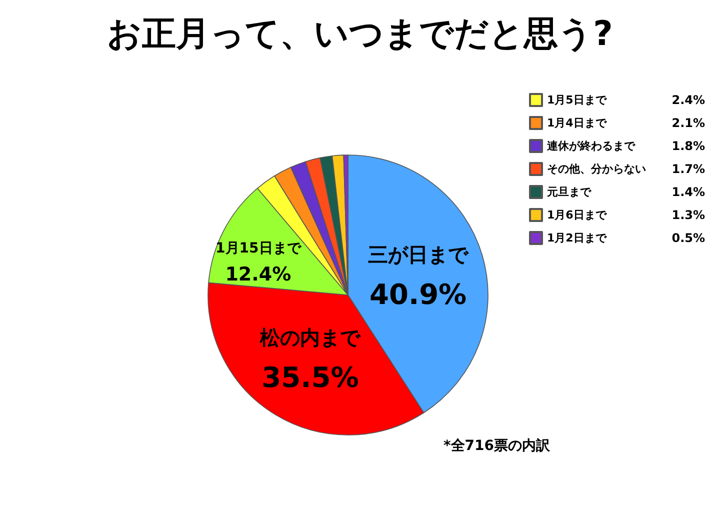 The image size is (720, 505). Describe the element at coordinates (310, 377) in the screenshot. I see `data-label: 35.5%` at that location.